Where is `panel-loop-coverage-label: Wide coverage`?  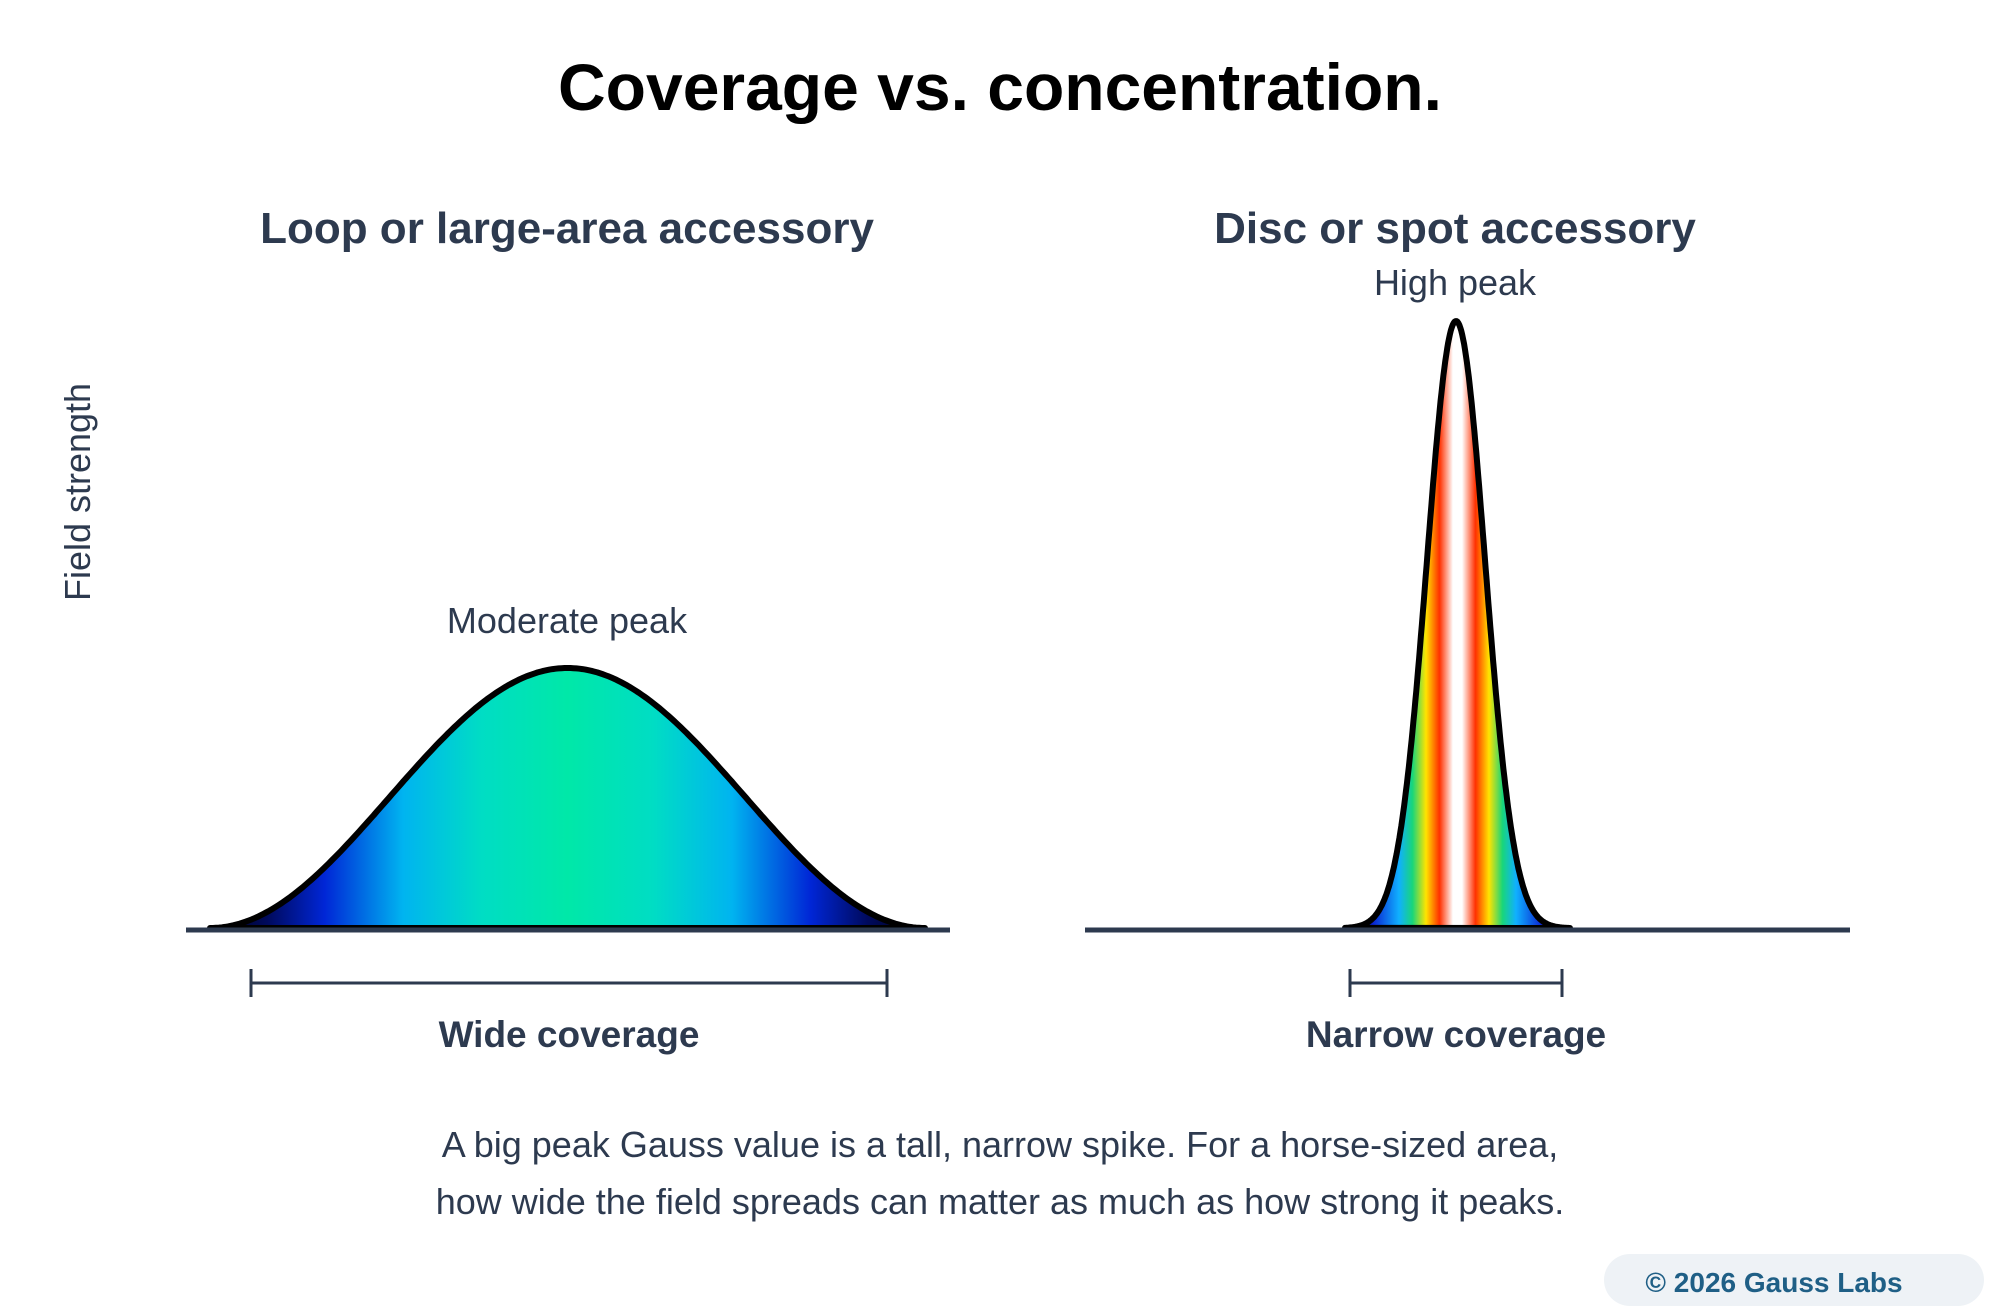 panel-loop-coverage-label: Wide coverage is located at coordinates (569, 1034).